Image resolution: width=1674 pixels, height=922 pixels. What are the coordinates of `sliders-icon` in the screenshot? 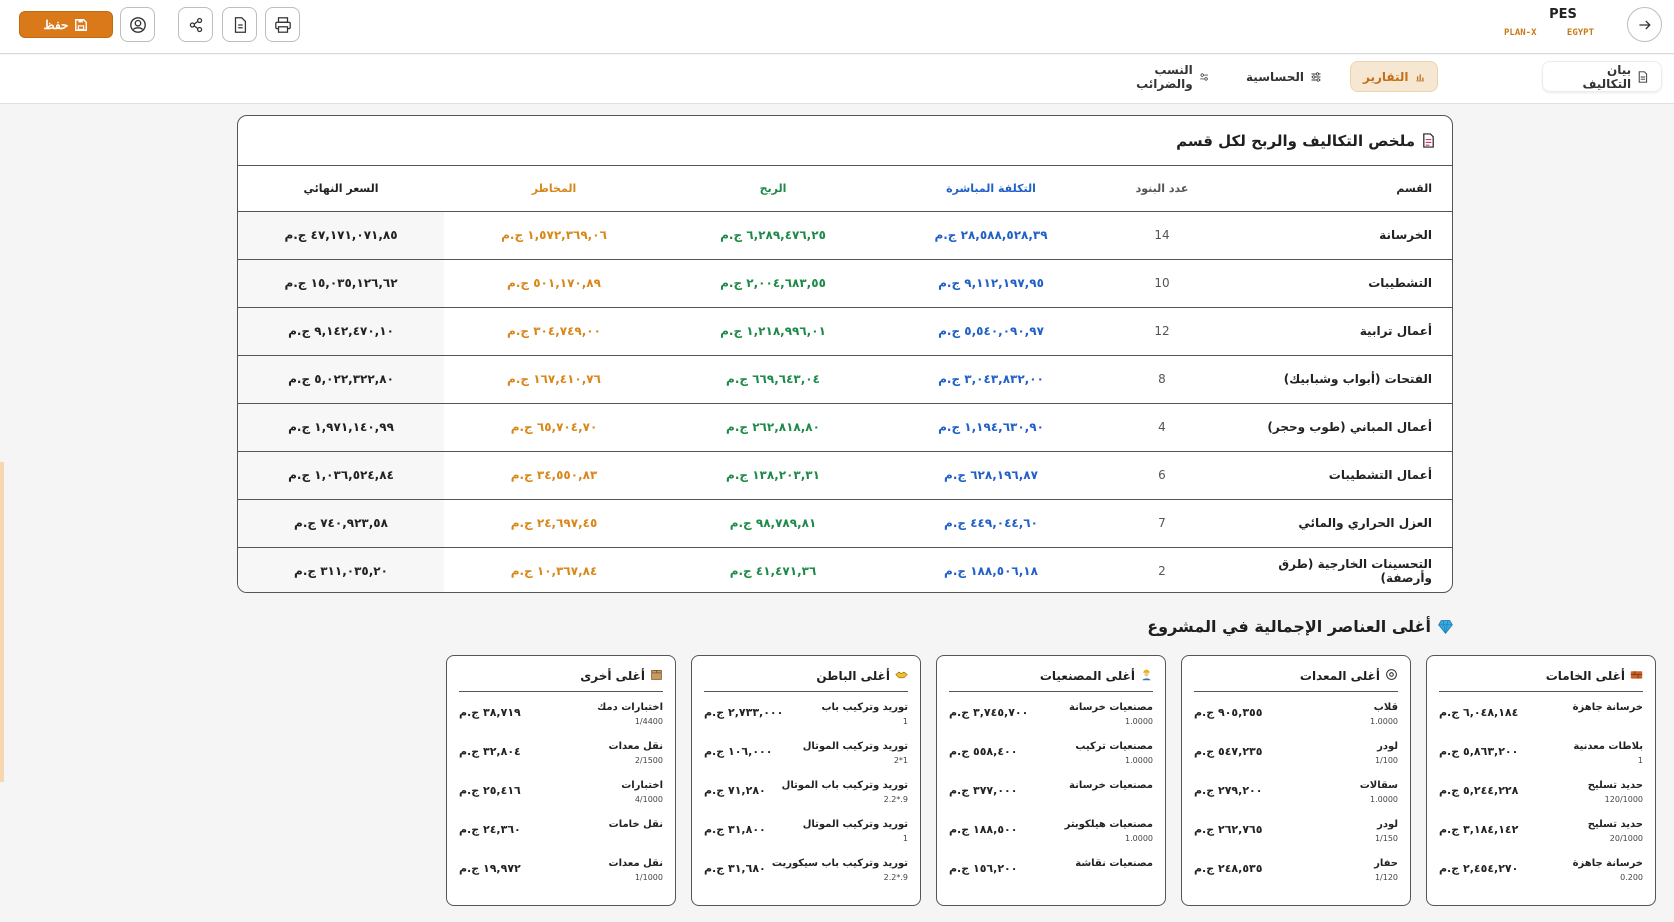 It's located at (1316, 76).